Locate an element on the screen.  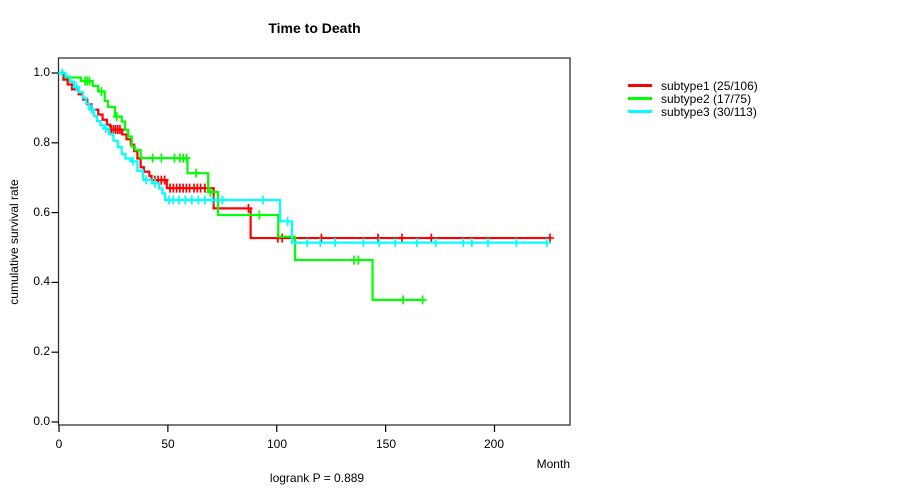
legend-item: subtype1 (25/106) is located at coordinates (693, 85).